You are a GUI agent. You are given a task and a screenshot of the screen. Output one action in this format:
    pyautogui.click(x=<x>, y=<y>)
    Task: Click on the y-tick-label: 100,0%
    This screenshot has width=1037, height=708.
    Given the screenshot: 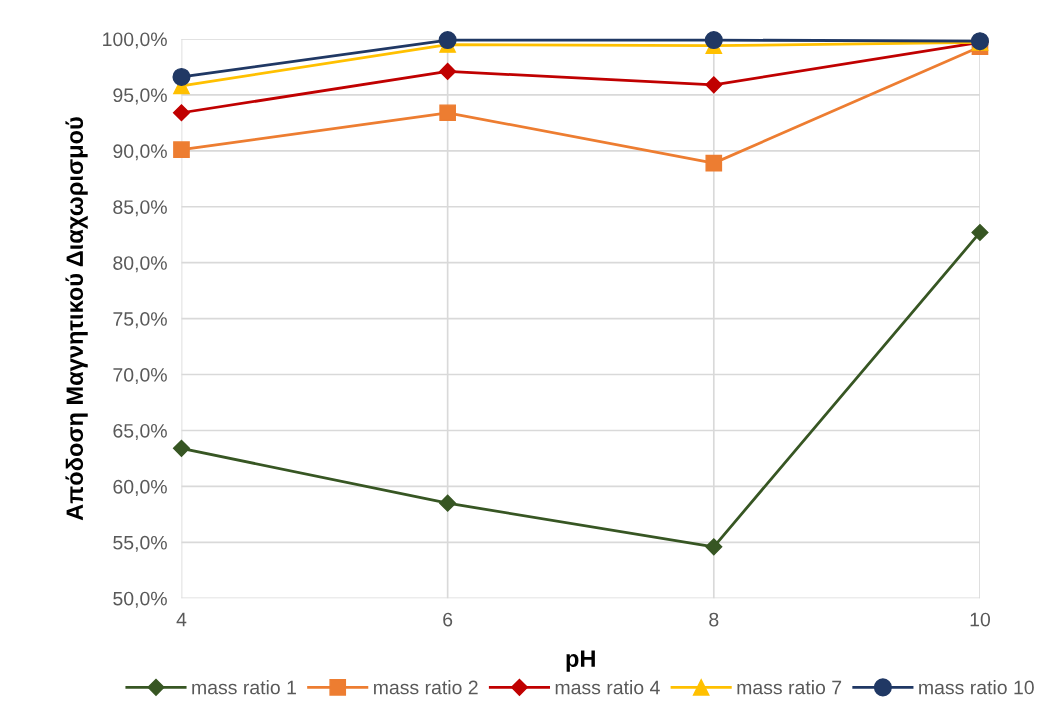 What is the action you would take?
    pyautogui.click(x=135, y=40)
    